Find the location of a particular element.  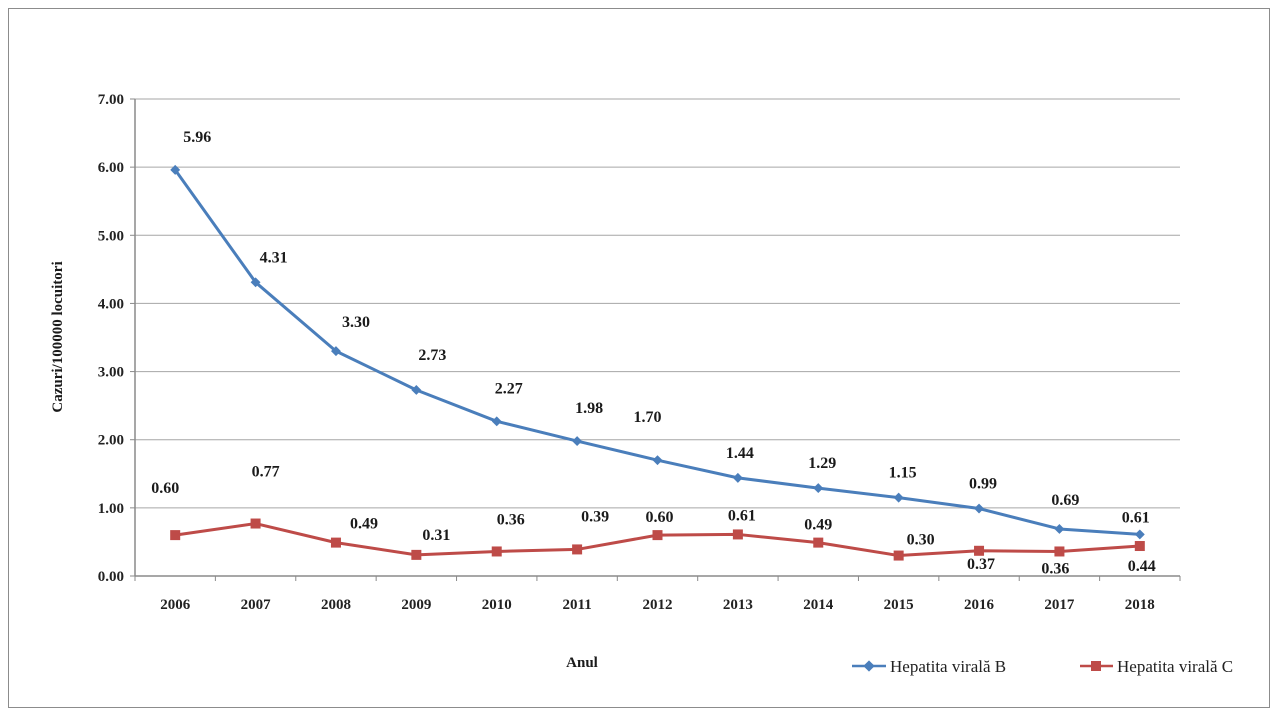

legend-item-hepatita-c: Hepatita virală C is located at coordinates (1156, 666).